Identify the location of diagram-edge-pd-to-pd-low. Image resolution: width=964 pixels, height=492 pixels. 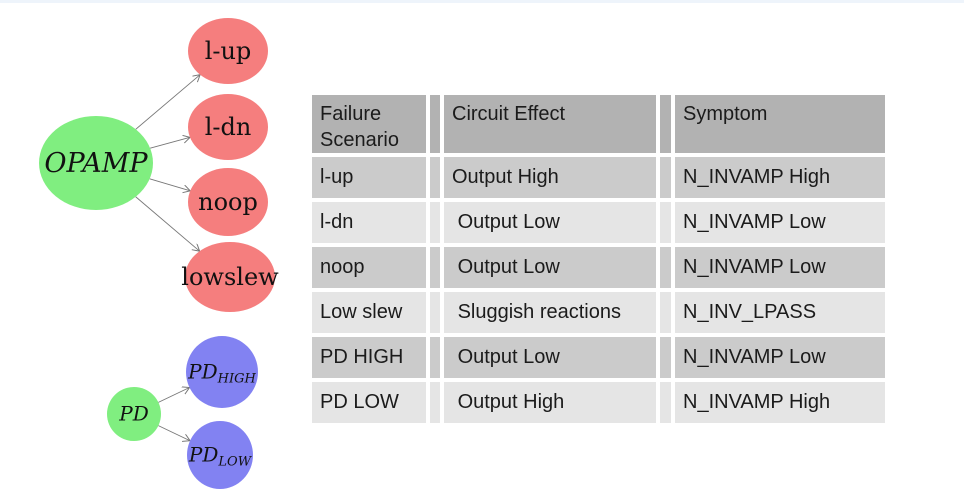
(174, 433).